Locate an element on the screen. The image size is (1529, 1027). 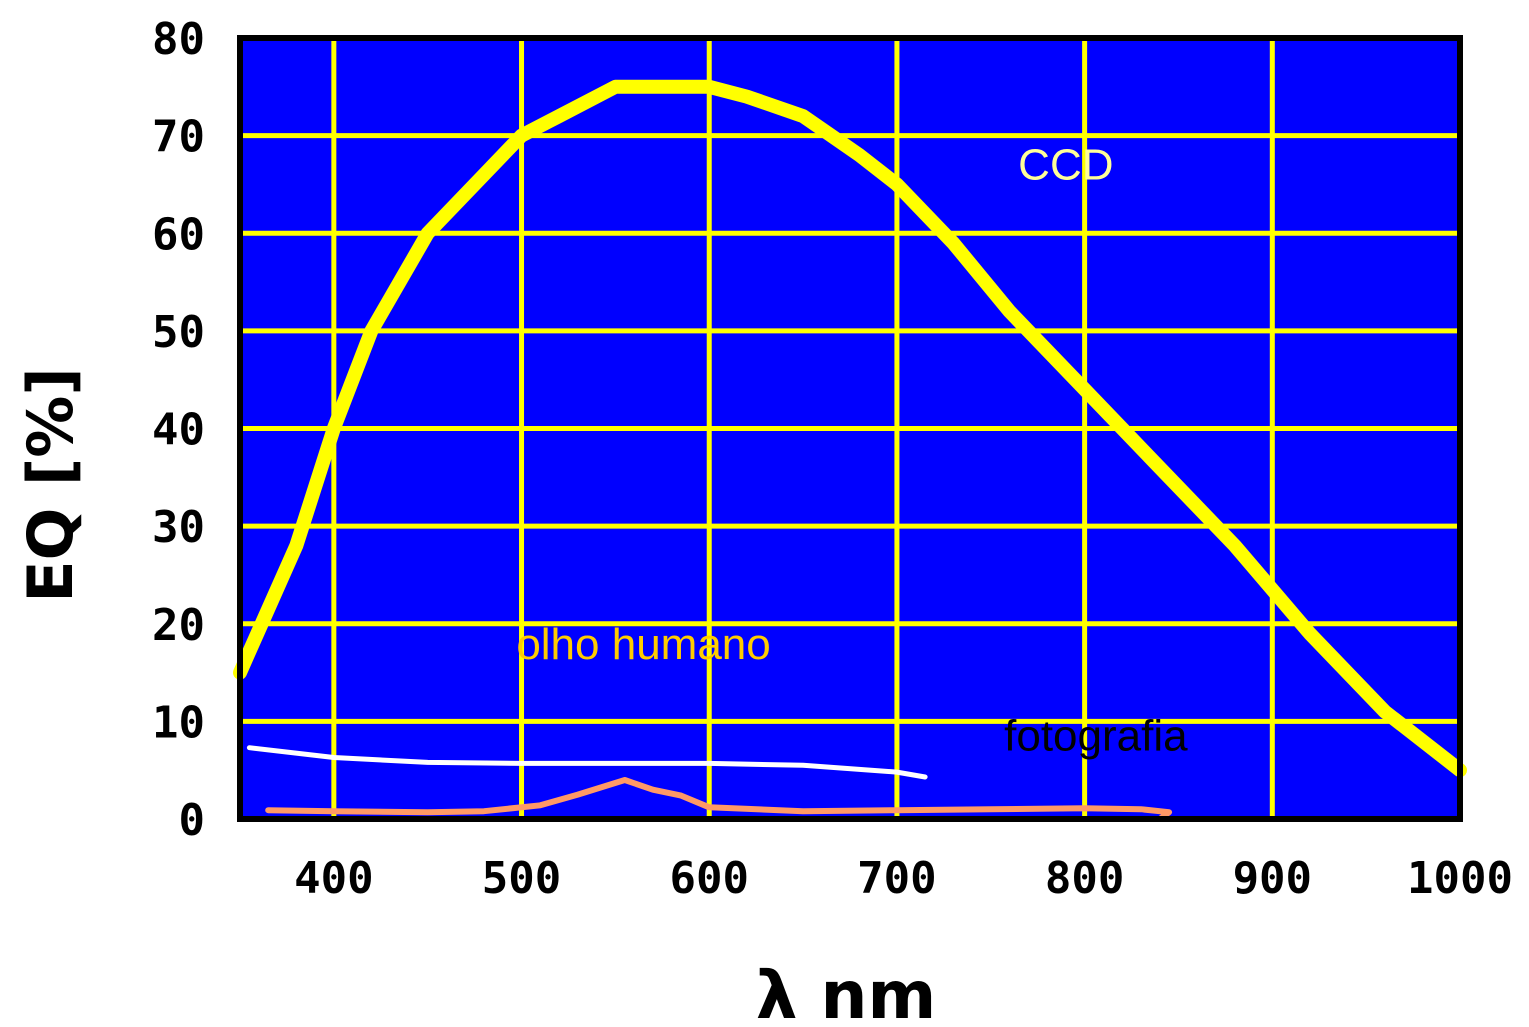
ccd-label: CCD is located at coordinates (1065, 165).